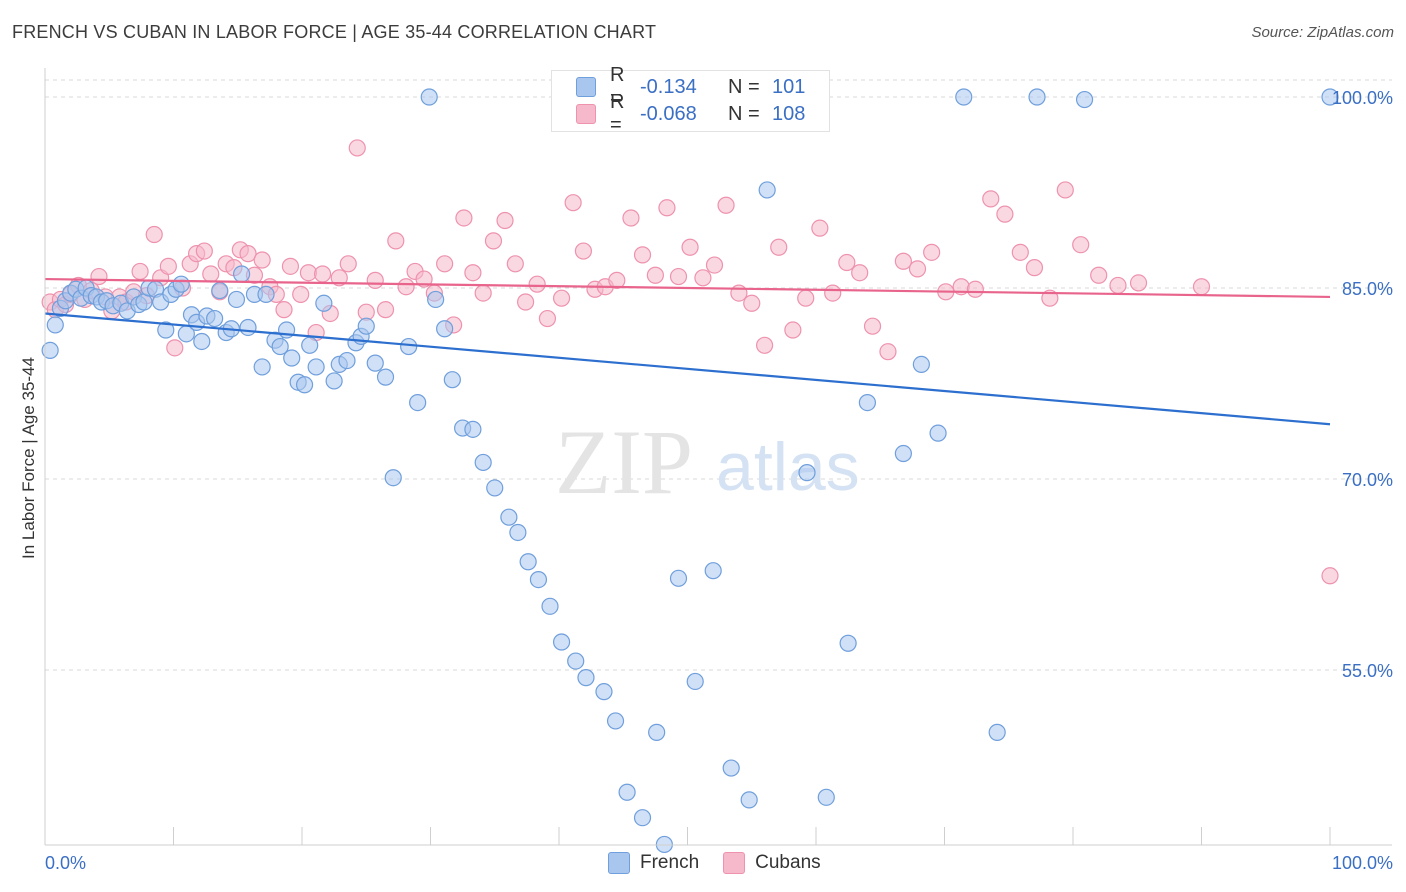 This screenshot has height=892, width=1406. I want to click on watermark-atlas: atlas, so click(788, 467).